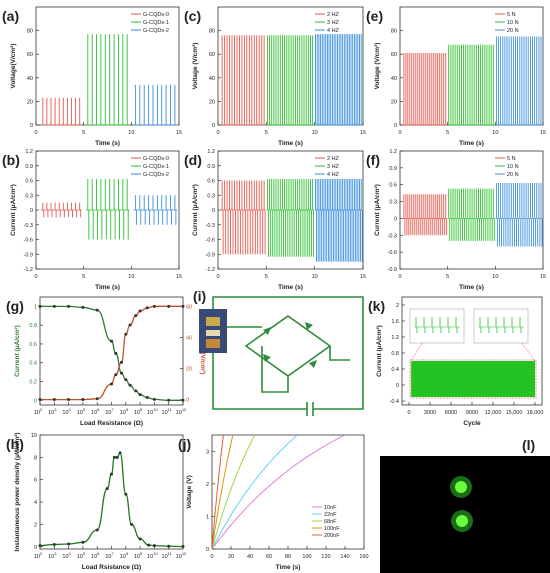 This screenshot has height=573, width=550. Describe the element at coordinates (511, 15) in the screenshot. I see `legend-label: 5 N` at that location.